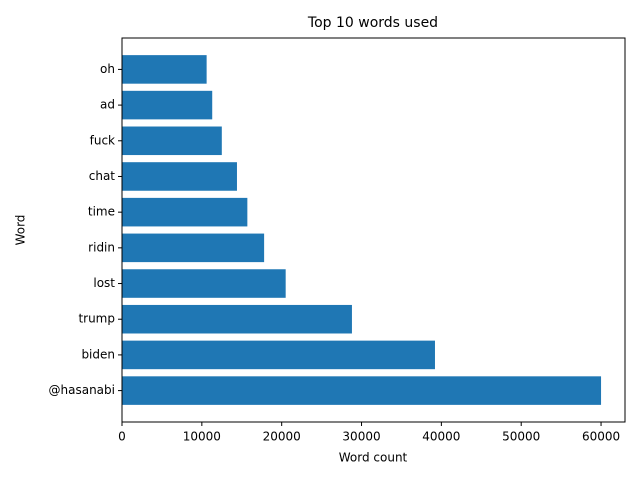 This screenshot has width=640, height=484. I want to click on x-tick-label: 60000, so click(601, 437).